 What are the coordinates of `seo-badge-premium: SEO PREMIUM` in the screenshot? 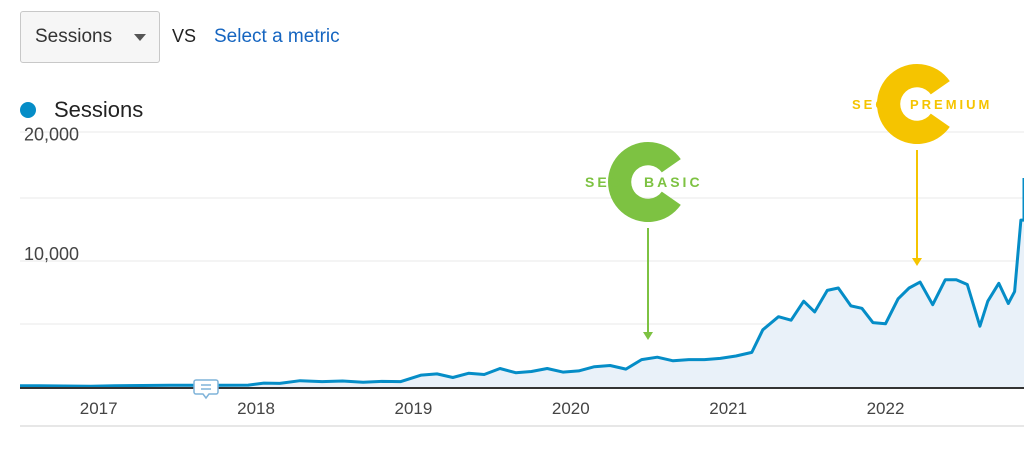 It's located at (922, 164).